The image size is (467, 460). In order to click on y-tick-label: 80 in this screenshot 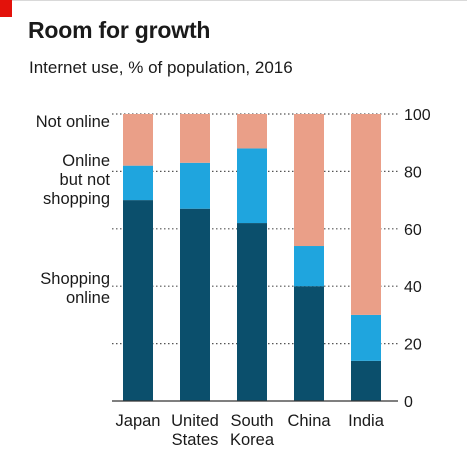, I will do `click(413, 172)`.